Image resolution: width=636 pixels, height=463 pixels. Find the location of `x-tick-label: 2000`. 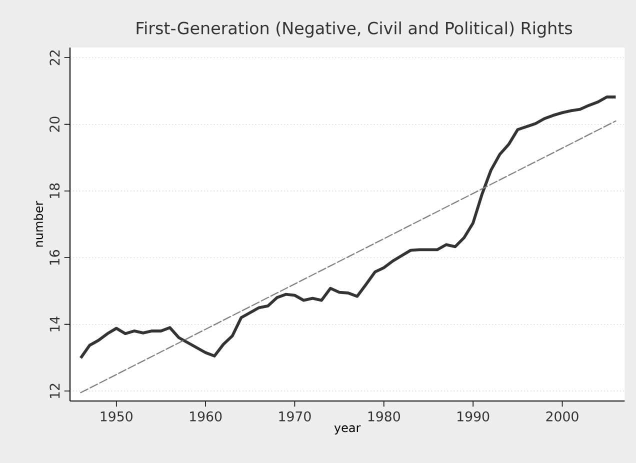

x-tick-label: 2000 is located at coordinates (562, 416).